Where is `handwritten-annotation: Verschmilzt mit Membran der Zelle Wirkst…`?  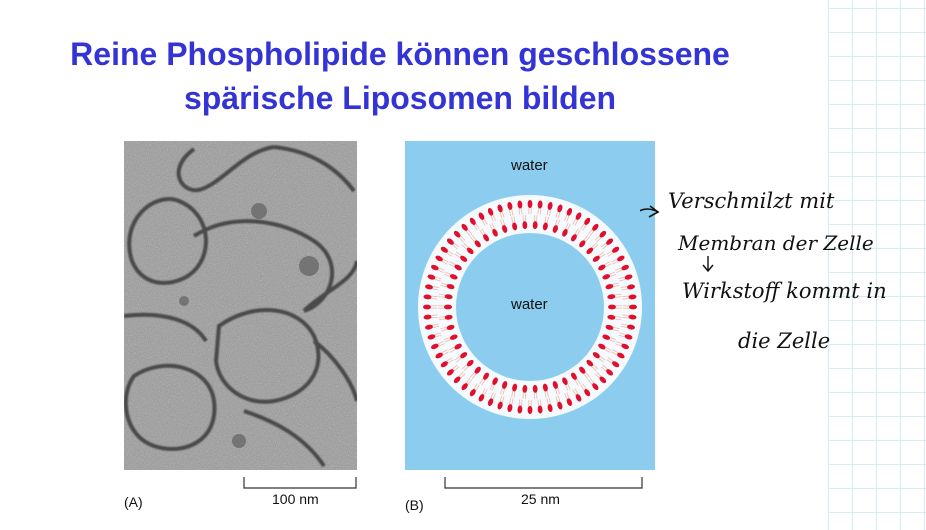 handwritten-annotation: Verschmilzt mit Membran der Zelle Wirkst… is located at coordinates (763, 271).